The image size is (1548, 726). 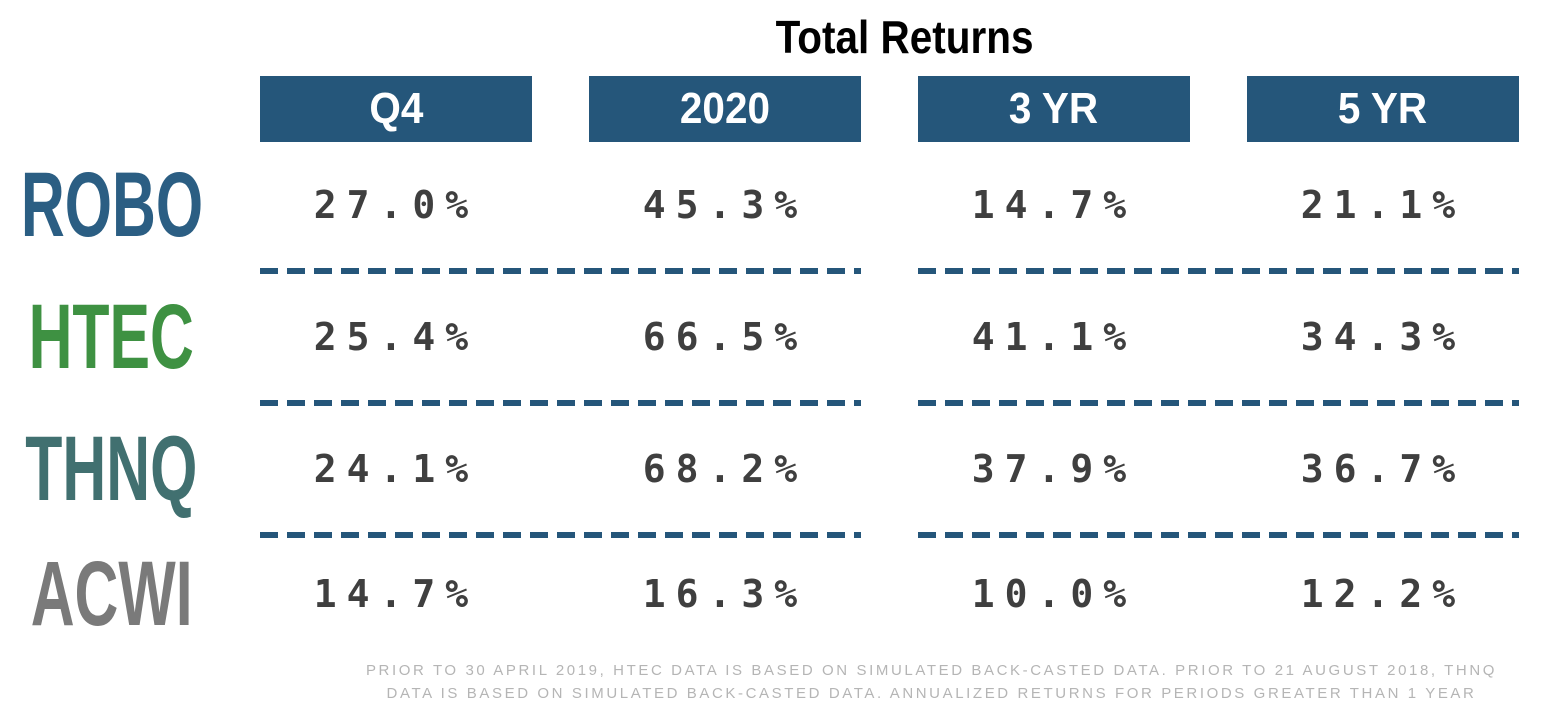 I want to click on column-header-3yr-label: 3 YR, so click(x=1054, y=108).